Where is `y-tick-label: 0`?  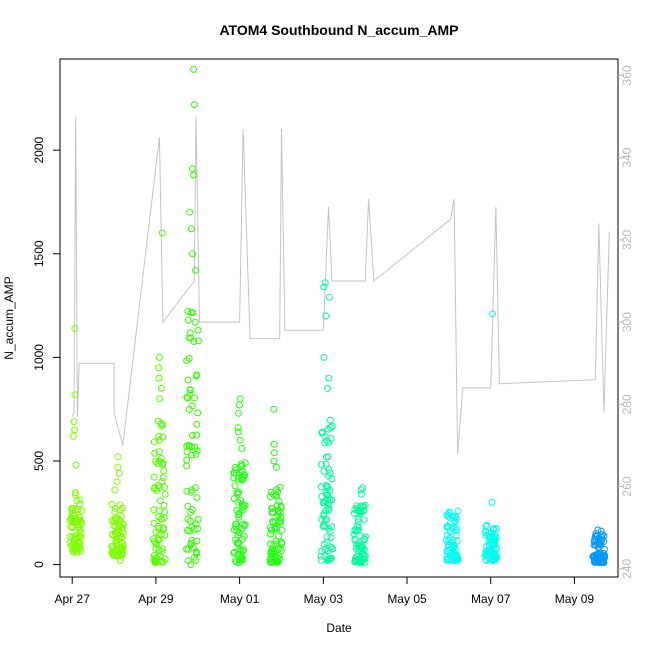
y-tick-label: 0 is located at coordinates (39, 564).